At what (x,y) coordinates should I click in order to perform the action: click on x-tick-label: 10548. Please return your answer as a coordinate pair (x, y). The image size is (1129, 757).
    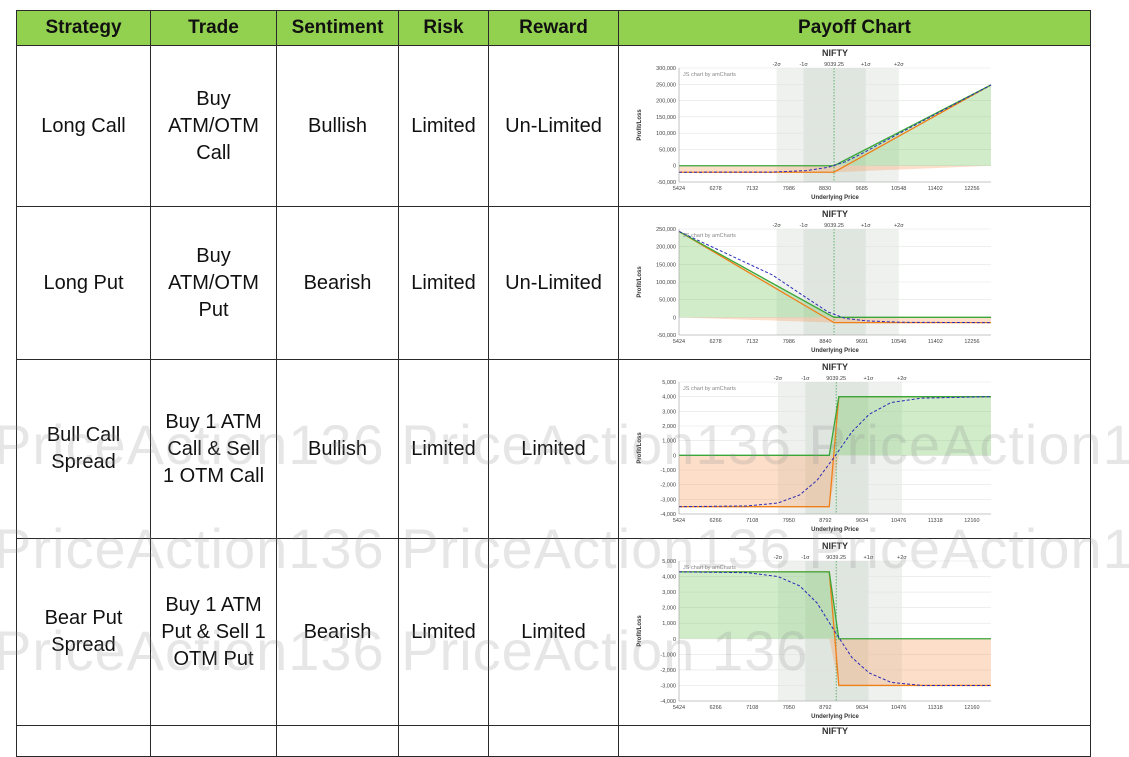
    Looking at the image, I should click on (898, 189).